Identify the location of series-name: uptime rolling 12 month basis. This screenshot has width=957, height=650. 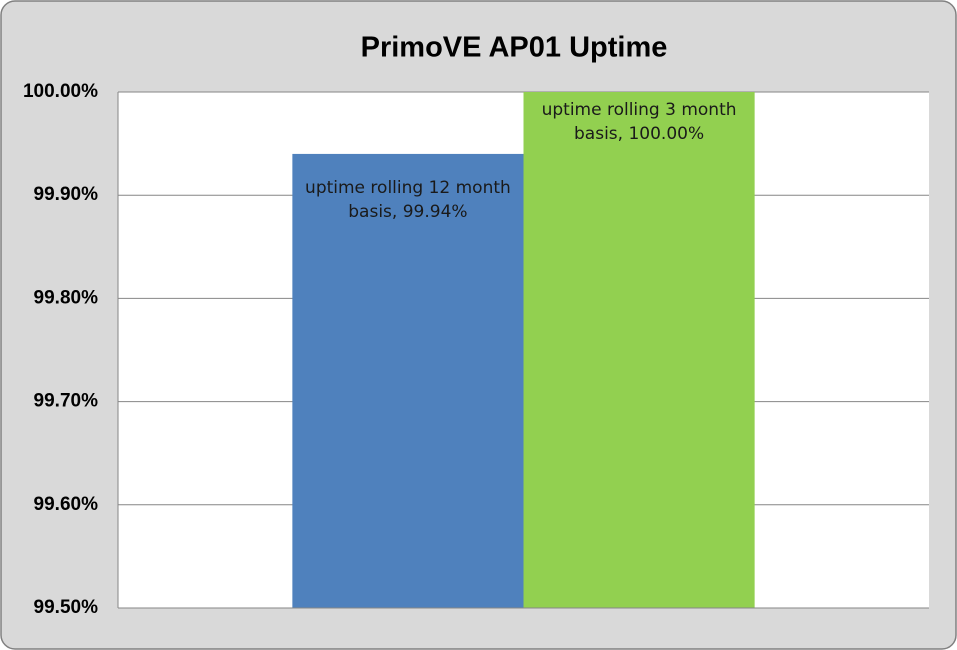
(408, 199).